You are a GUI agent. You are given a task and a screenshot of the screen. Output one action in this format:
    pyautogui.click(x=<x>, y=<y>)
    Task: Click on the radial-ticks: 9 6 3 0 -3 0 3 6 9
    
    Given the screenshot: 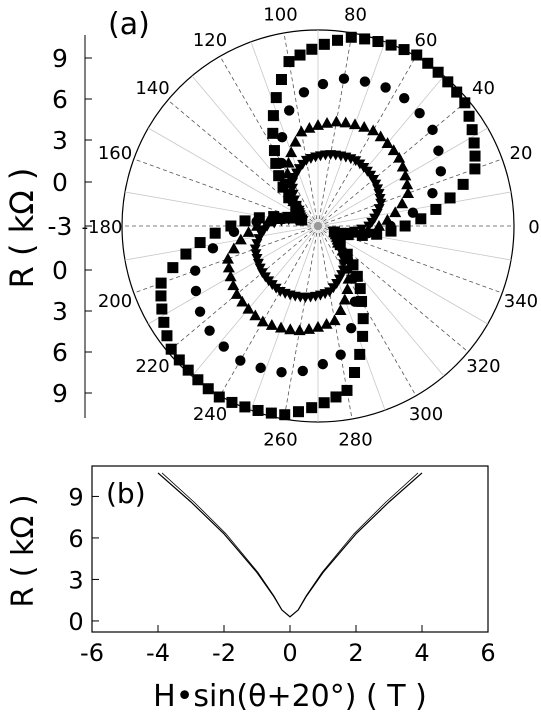 What is the action you would take?
    pyautogui.click(x=70, y=226)
    